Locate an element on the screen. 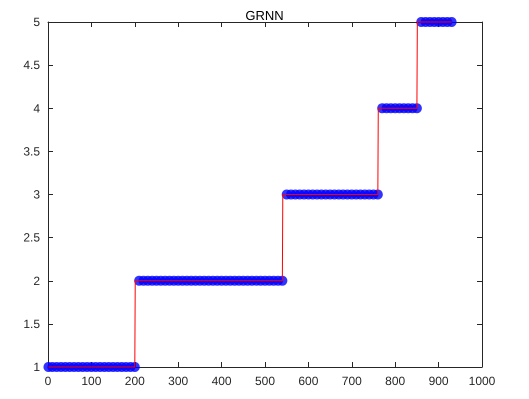 The height and width of the screenshot is (399, 529). y-tick-label: 4 is located at coordinates (36, 108).